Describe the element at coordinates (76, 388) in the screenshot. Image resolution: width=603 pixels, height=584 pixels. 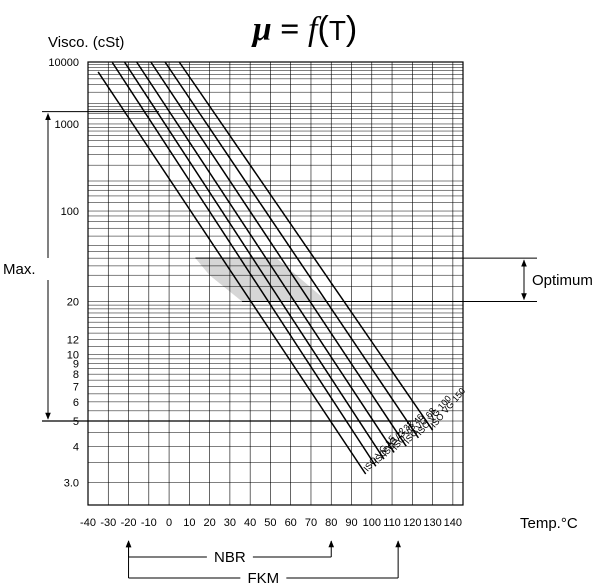
I see `y-tick-label: 7` at that location.